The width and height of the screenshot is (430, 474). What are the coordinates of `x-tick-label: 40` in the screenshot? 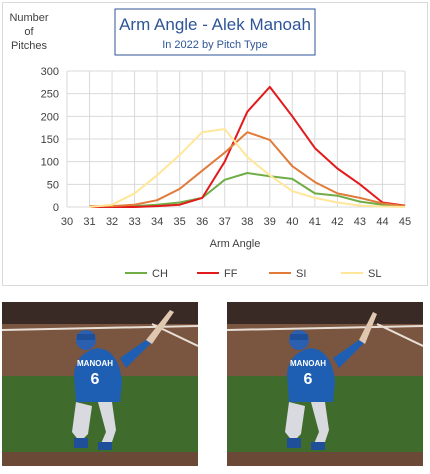 It's located at (292, 222).